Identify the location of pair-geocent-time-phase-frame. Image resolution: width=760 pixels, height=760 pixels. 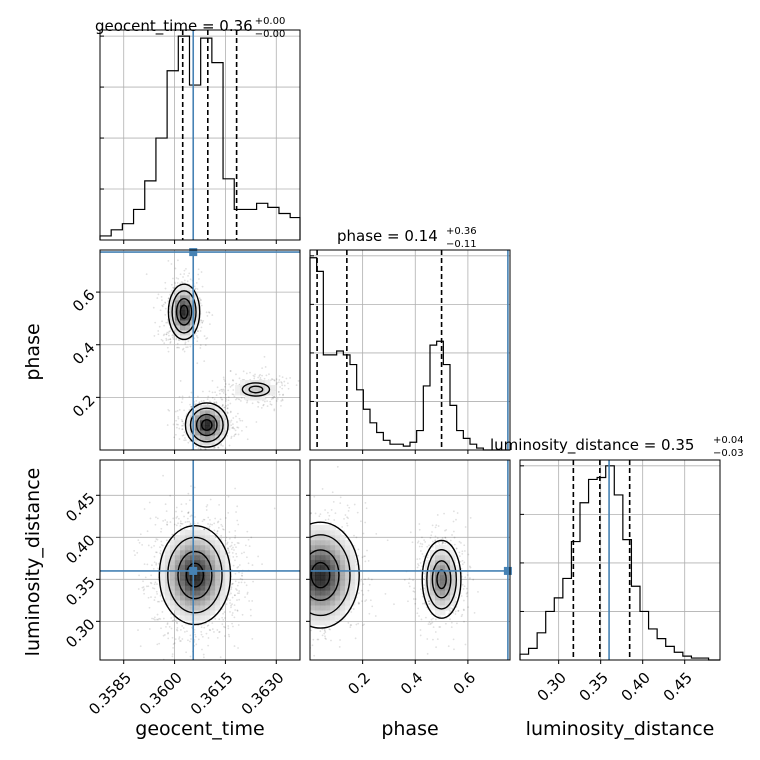
(200, 350).